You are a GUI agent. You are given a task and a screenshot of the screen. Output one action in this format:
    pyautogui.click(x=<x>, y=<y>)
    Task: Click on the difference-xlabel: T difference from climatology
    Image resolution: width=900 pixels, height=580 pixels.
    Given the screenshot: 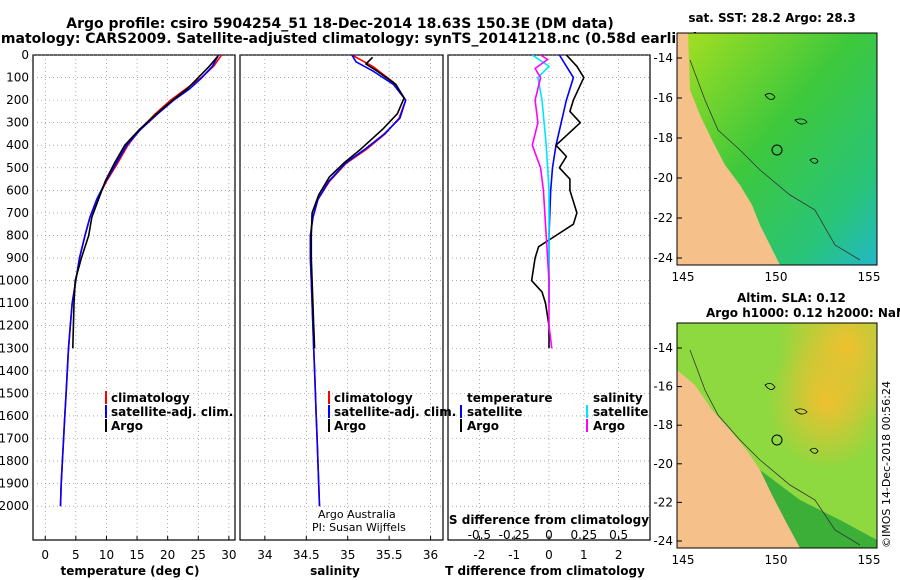 What is the action you would take?
    pyautogui.click(x=545, y=571)
    